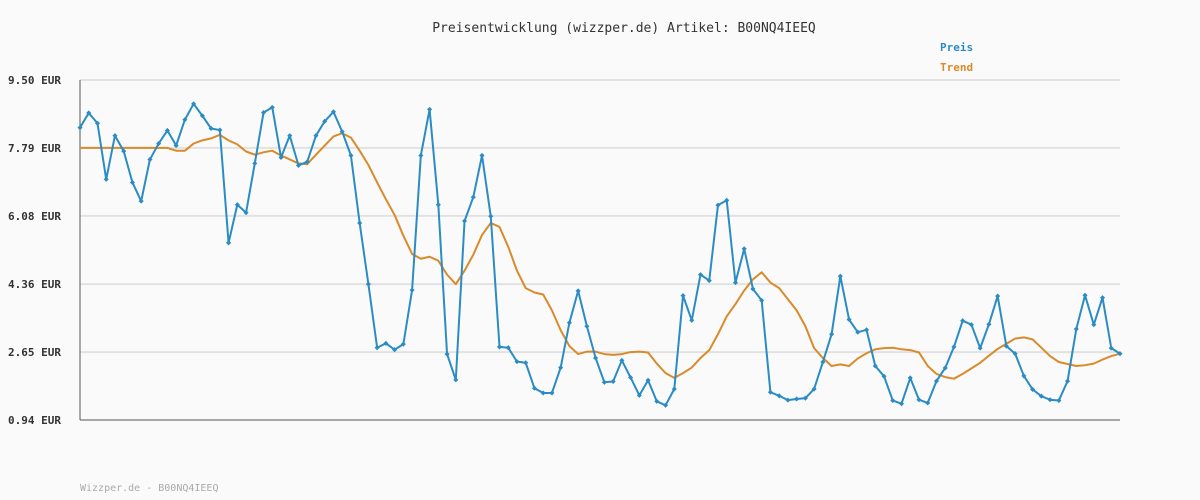 Image resolution: width=1200 pixels, height=500 pixels. I want to click on legend-entry-preis: Preis, so click(956, 47).